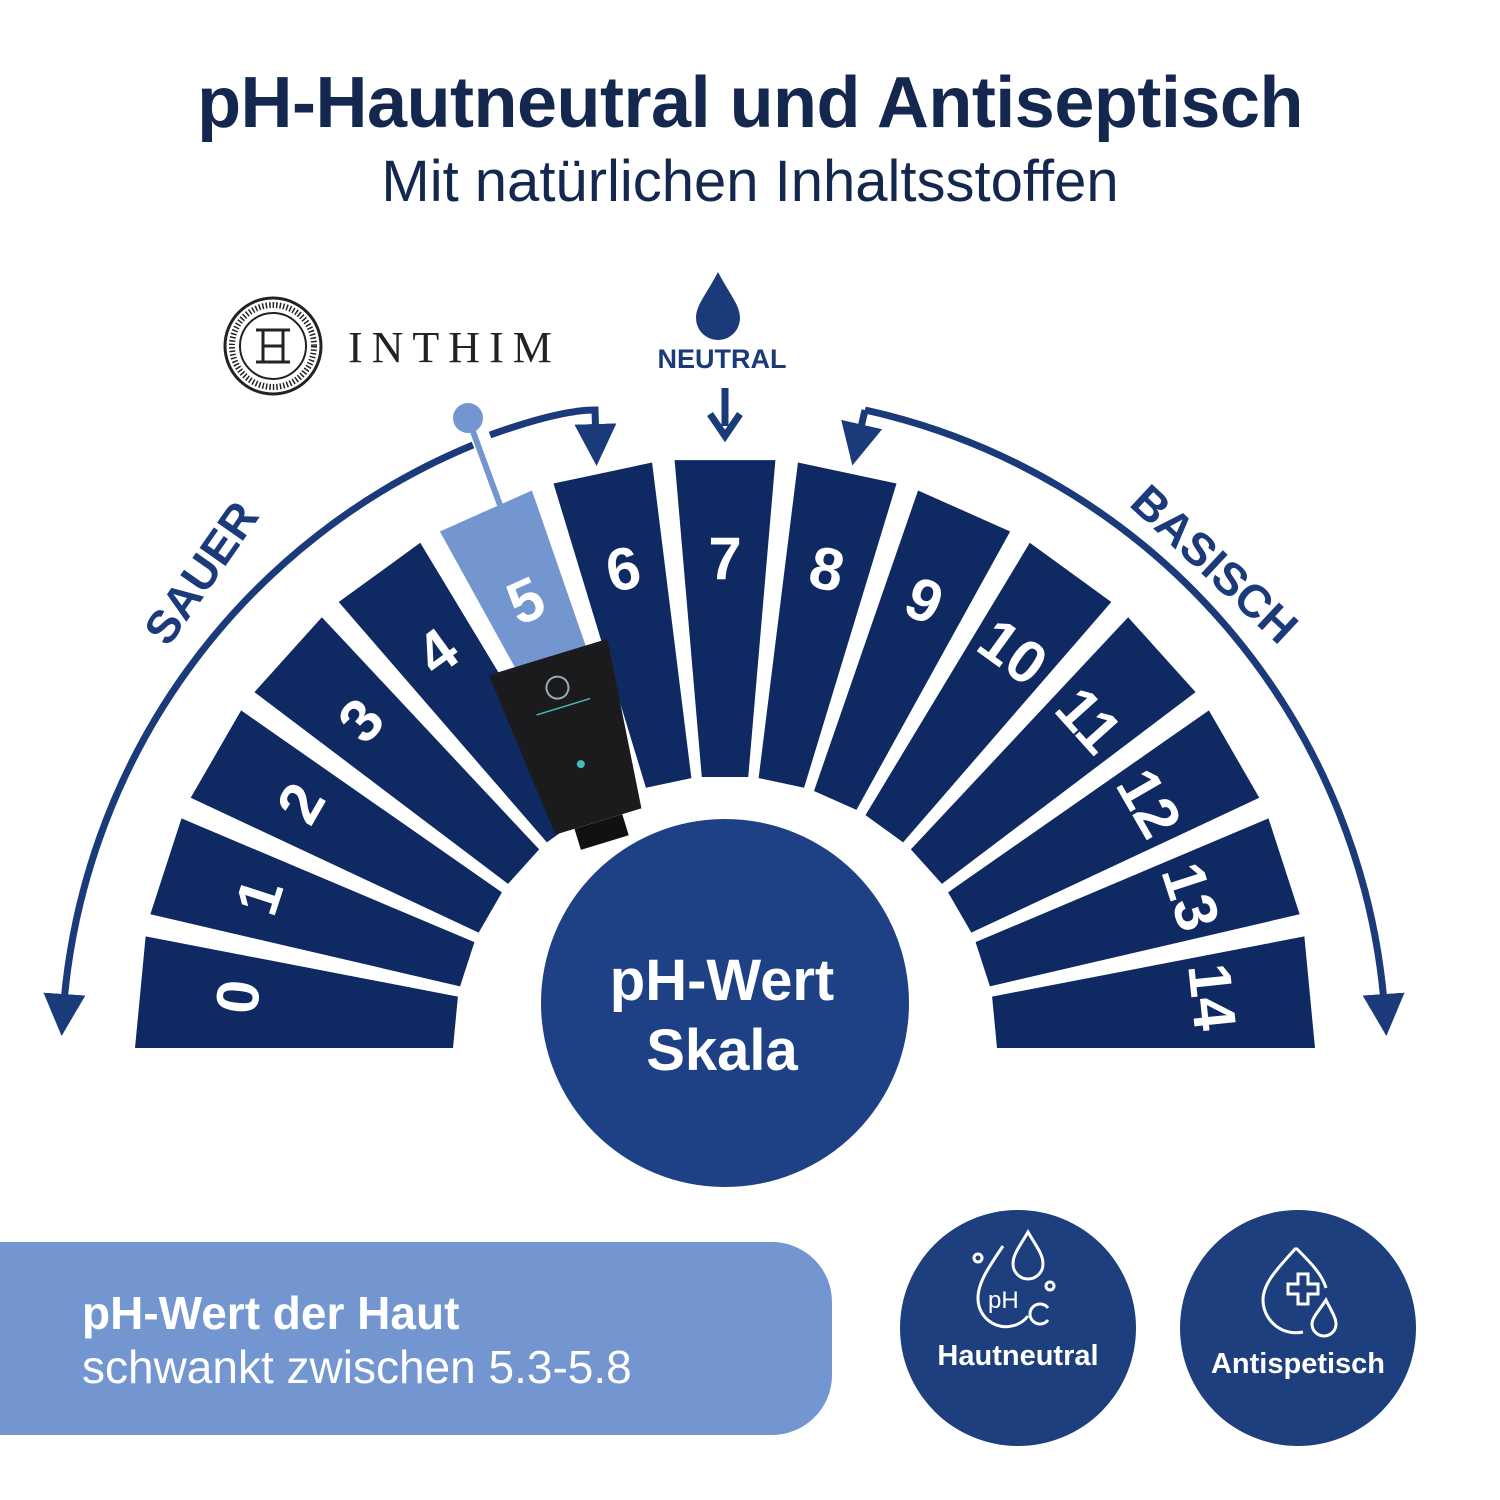  What do you see at coordinates (454, 347) in the screenshot?
I see `brand-name: INTHIM` at bounding box center [454, 347].